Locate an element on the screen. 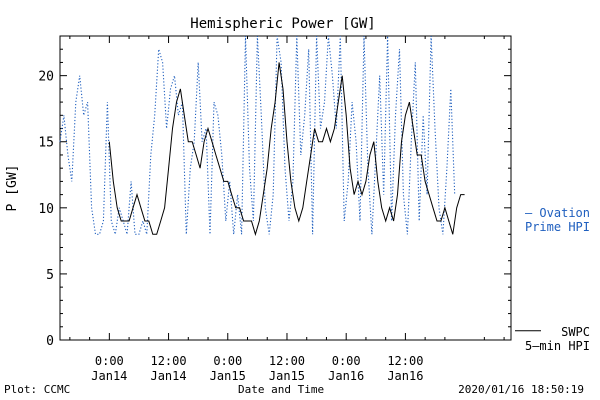 The width and height of the screenshot is (600, 400). legend-ovation-line2: Prime HPI is located at coordinates (557, 227).